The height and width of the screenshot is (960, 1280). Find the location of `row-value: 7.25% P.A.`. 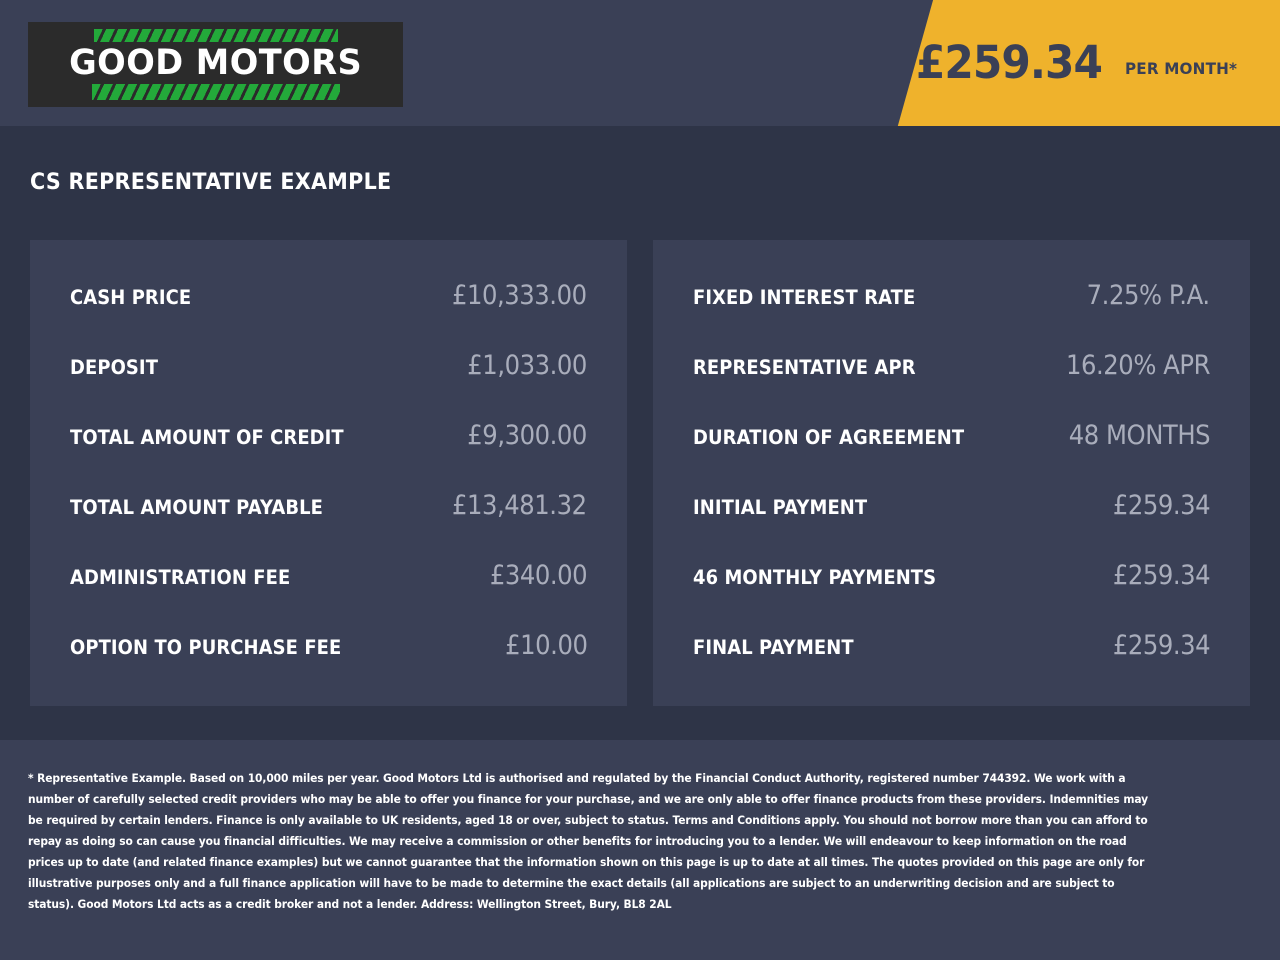

row-value: 7.25% P.A. is located at coordinates (1148, 295).